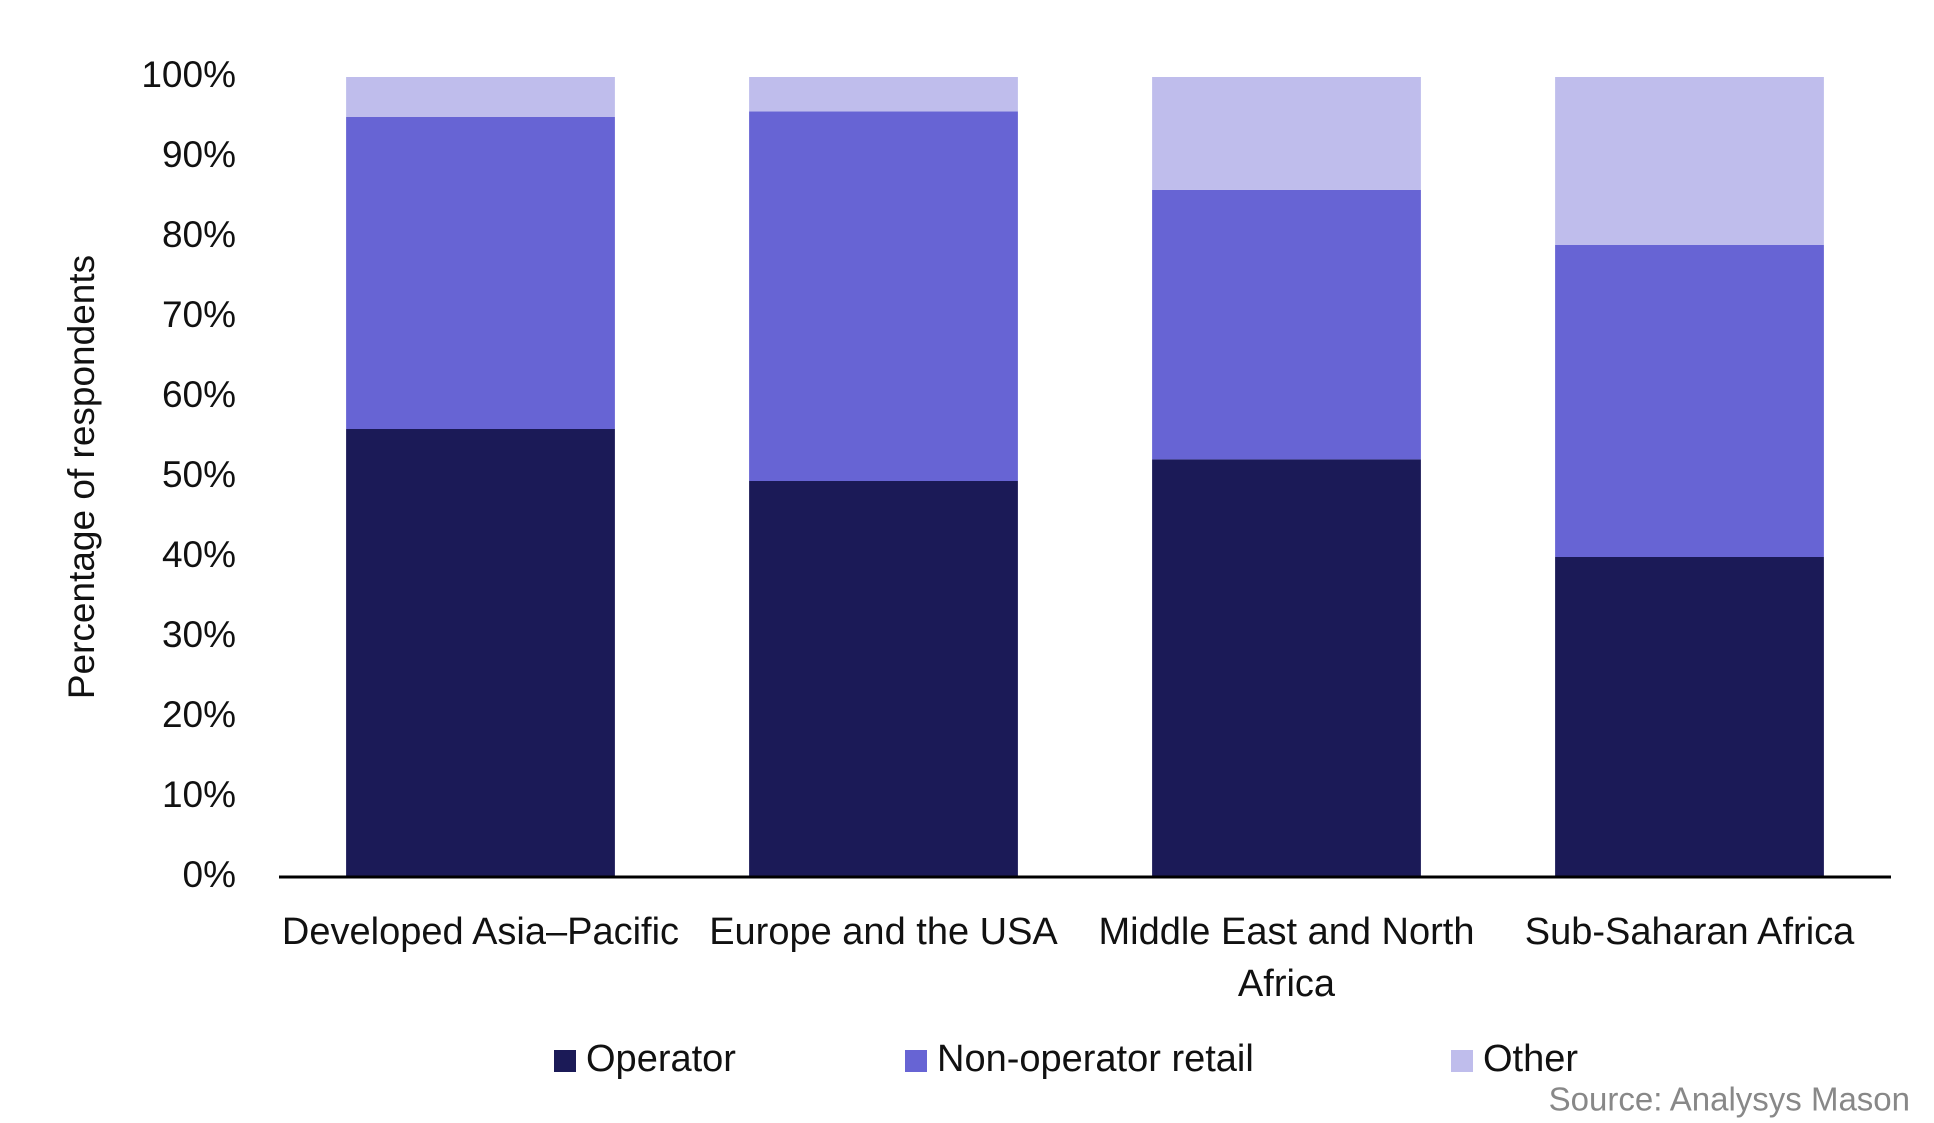 The width and height of the screenshot is (1934, 1123). Describe the element at coordinates (1689, 932) in the screenshot. I see `x-tick-label: Sub-Saharan Africa` at that location.